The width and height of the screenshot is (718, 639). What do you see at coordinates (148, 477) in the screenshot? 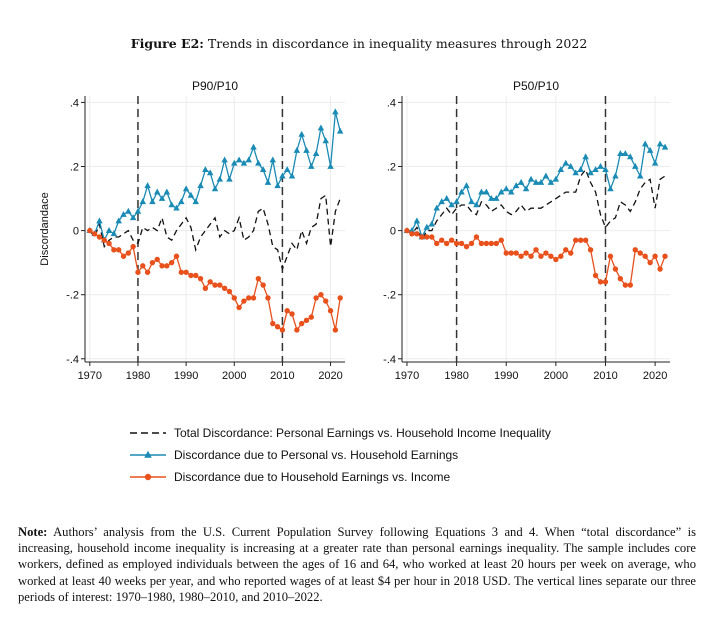
I see `legend-marker-circle` at bounding box center [148, 477].